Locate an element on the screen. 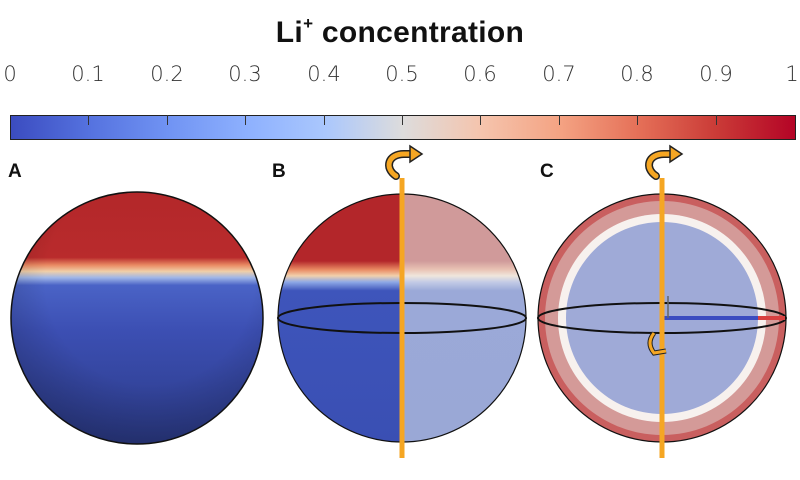  panel-label-a: A is located at coordinates (15, 171).